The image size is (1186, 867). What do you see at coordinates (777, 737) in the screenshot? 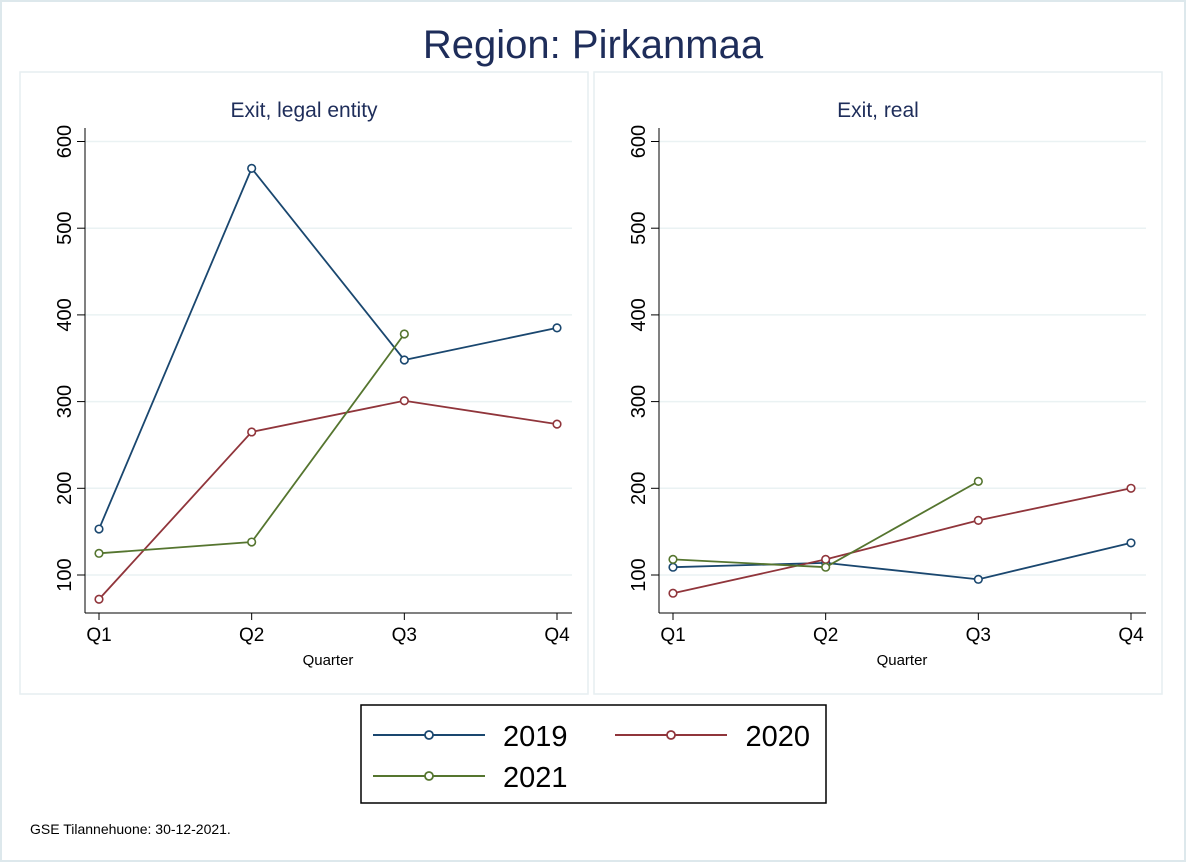
I see `legend-label: 2020` at bounding box center [777, 737].